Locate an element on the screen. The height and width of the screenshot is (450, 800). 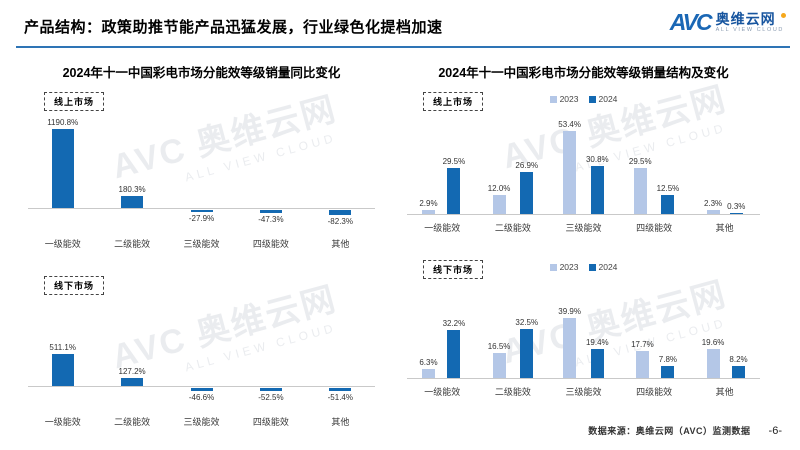
bar-column: -27.9% is located at coordinates (201, 173).